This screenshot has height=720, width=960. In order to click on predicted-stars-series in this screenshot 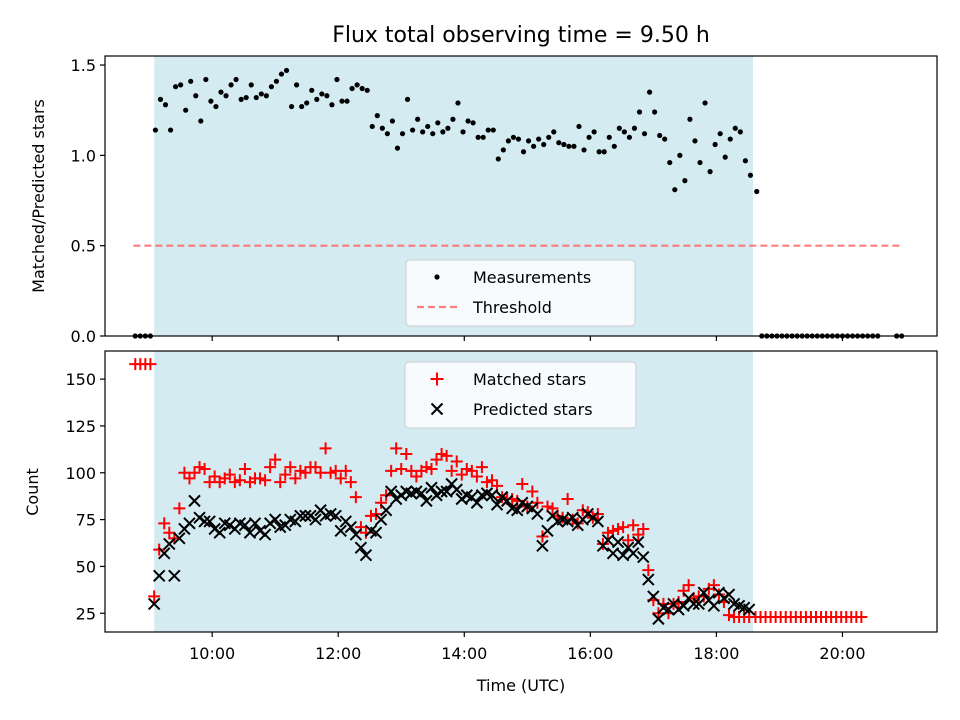, I will do `click(451, 551)`.